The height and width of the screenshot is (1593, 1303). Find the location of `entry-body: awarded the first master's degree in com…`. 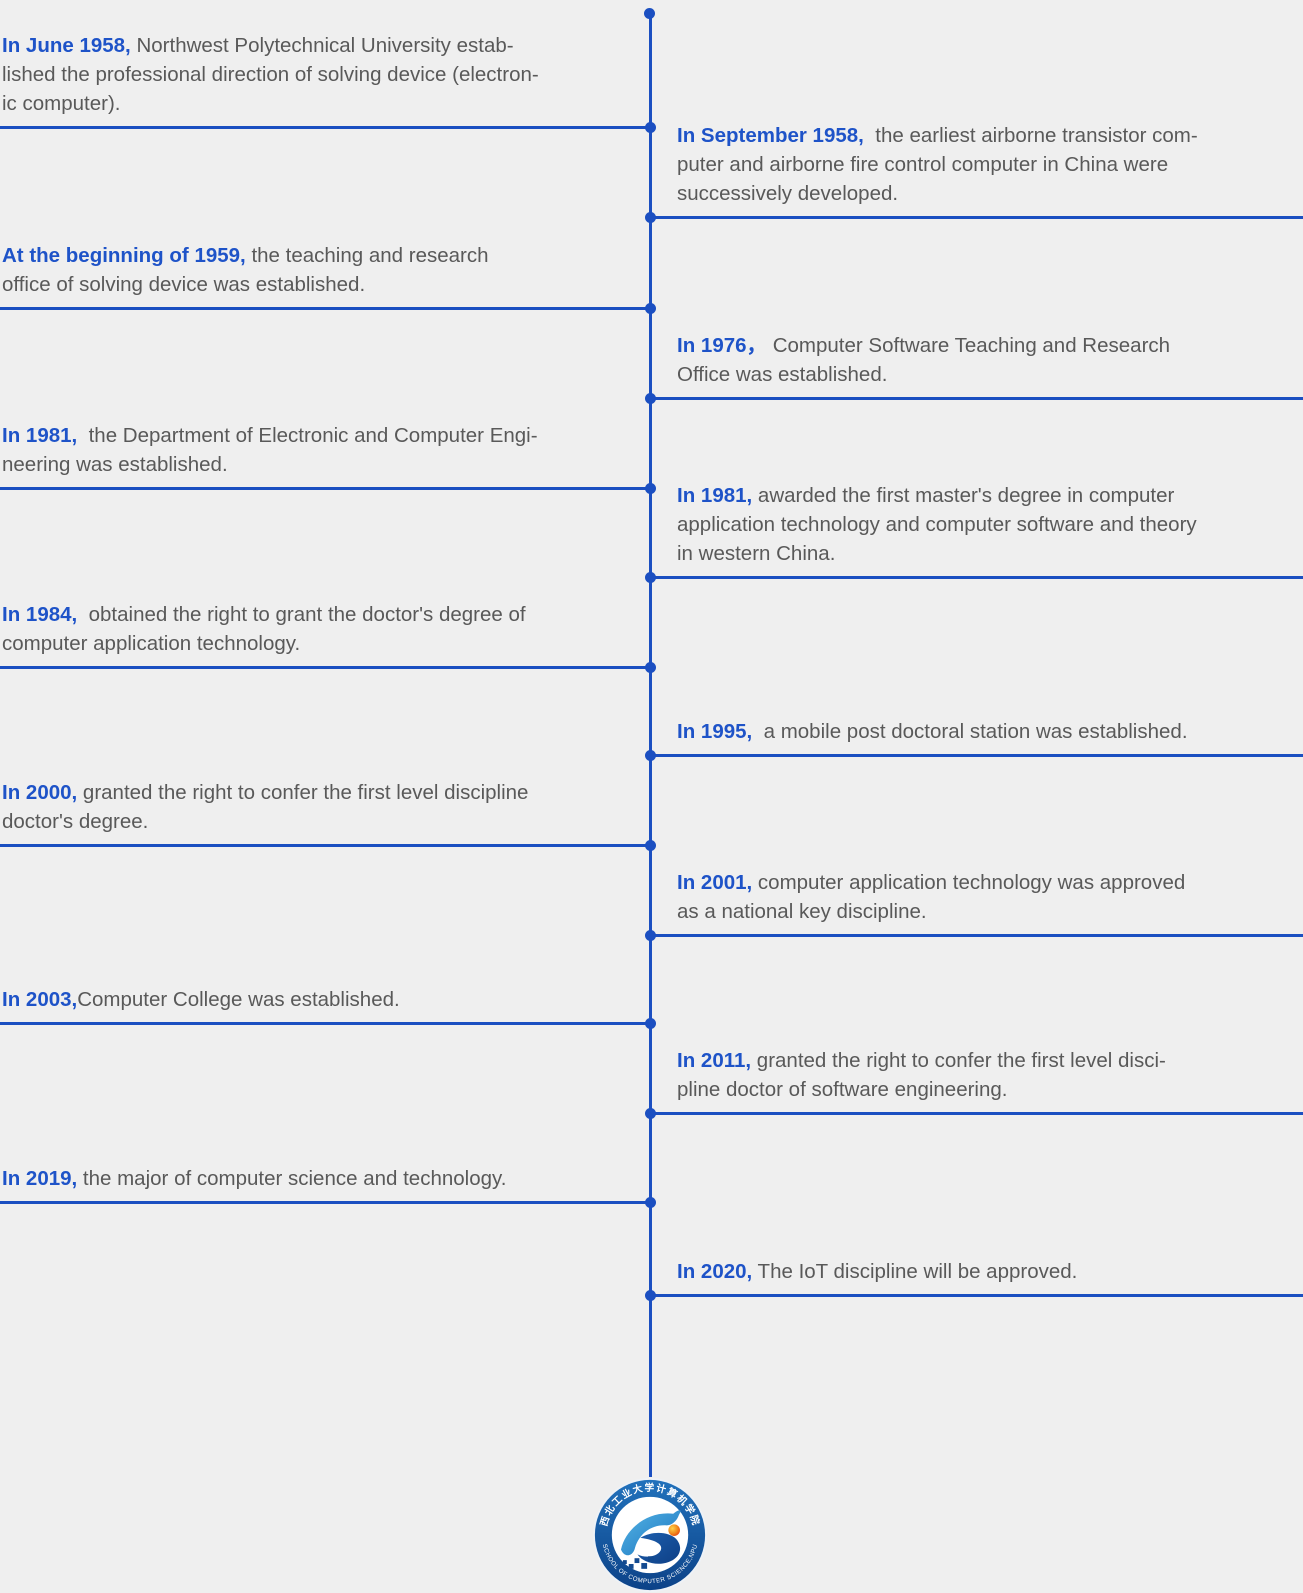

entry-body: awarded the first master's degree in com… is located at coordinates (937, 524).